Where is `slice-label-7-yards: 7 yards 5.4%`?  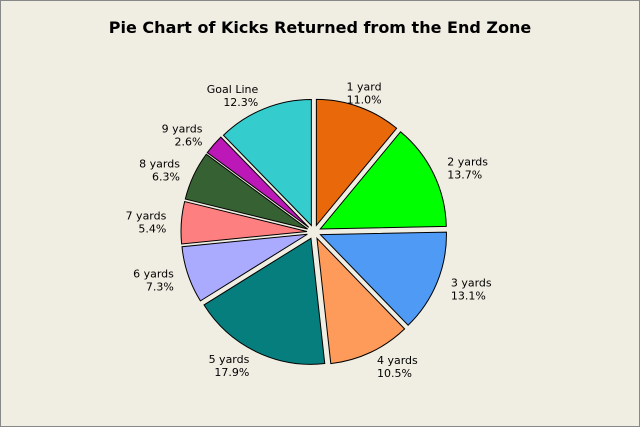
slice-label-7-yards: 7 yards 5.4% is located at coordinates (146, 223).